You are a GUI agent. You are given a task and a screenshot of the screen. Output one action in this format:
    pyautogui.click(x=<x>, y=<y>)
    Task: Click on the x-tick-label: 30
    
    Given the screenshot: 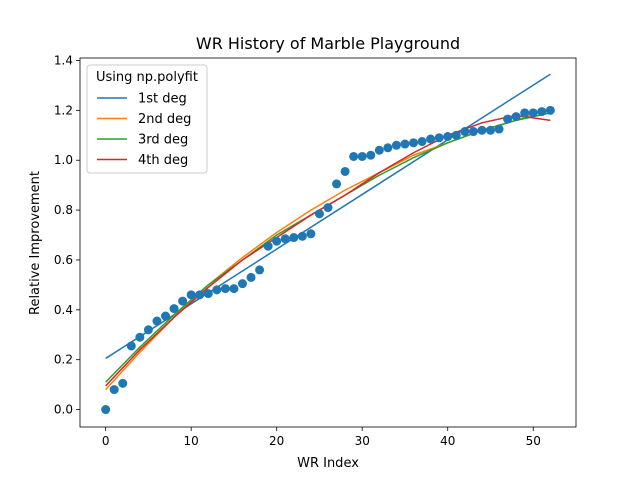 What is the action you would take?
    pyautogui.click(x=362, y=441)
    